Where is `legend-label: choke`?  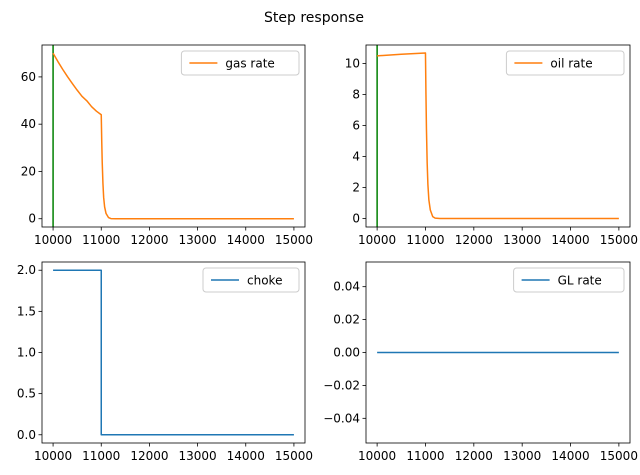
legend-label: choke is located at coordinates (264, 281).